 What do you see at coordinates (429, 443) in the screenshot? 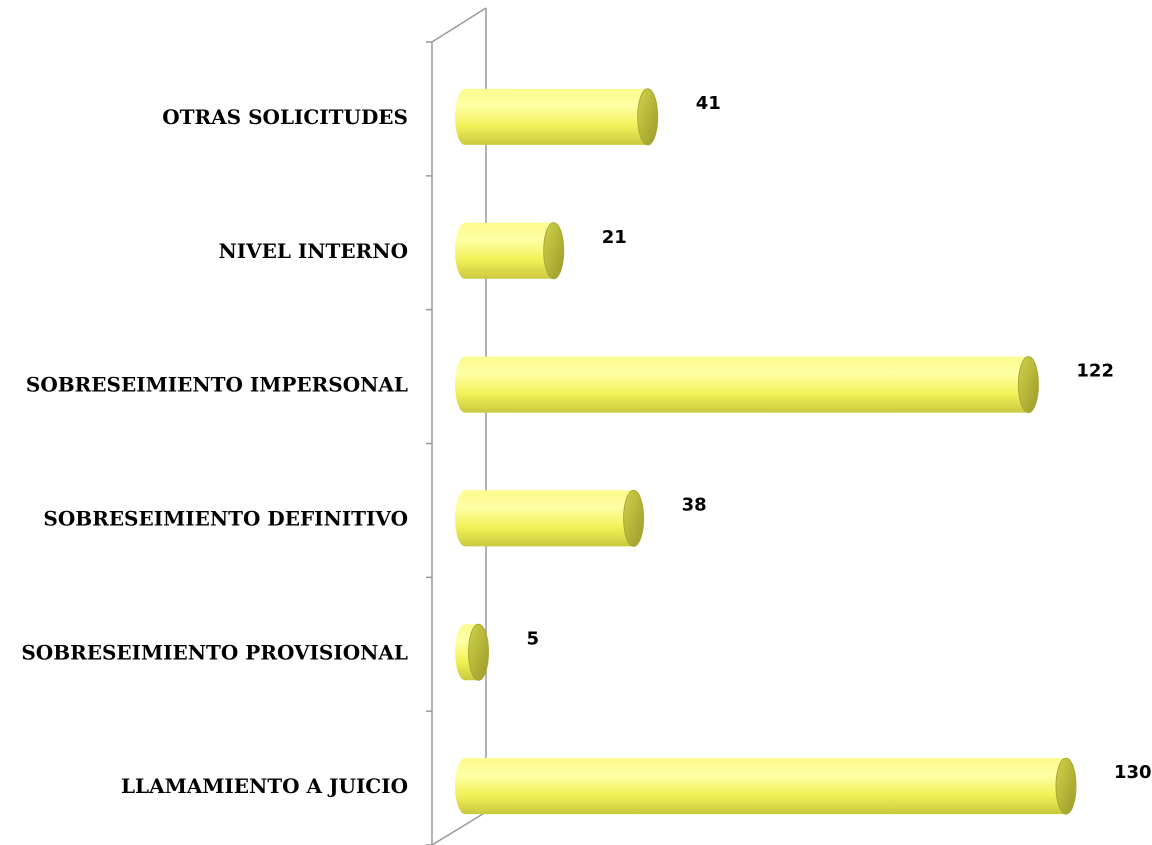
I see `axis-ticks` at bounding box center [429, 443].